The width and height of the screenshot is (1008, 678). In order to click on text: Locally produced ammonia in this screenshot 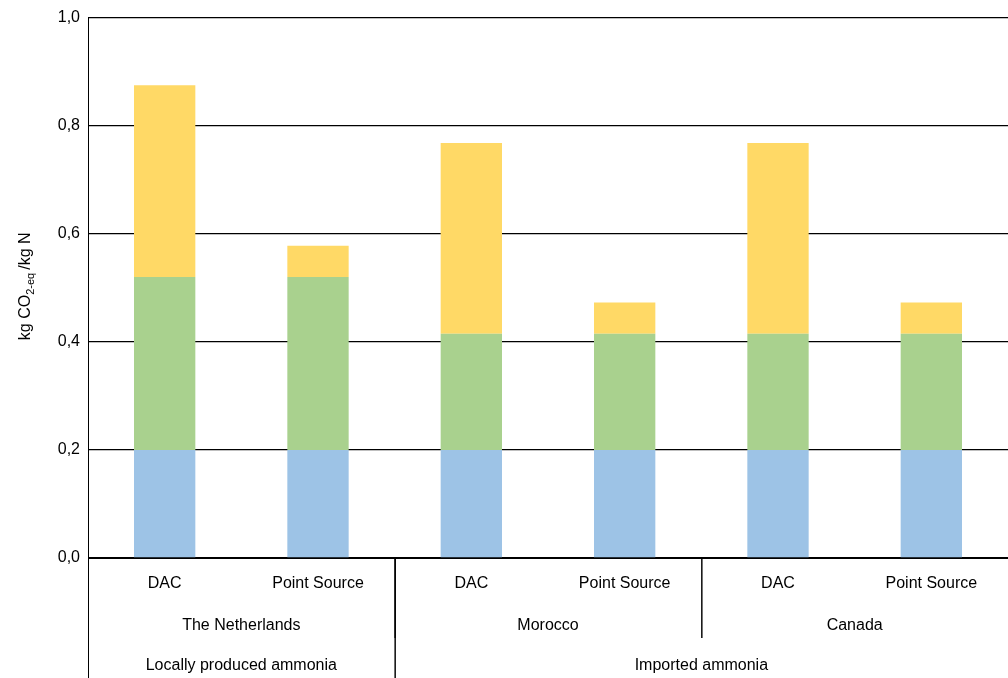, I will do `click(241, 665)`.